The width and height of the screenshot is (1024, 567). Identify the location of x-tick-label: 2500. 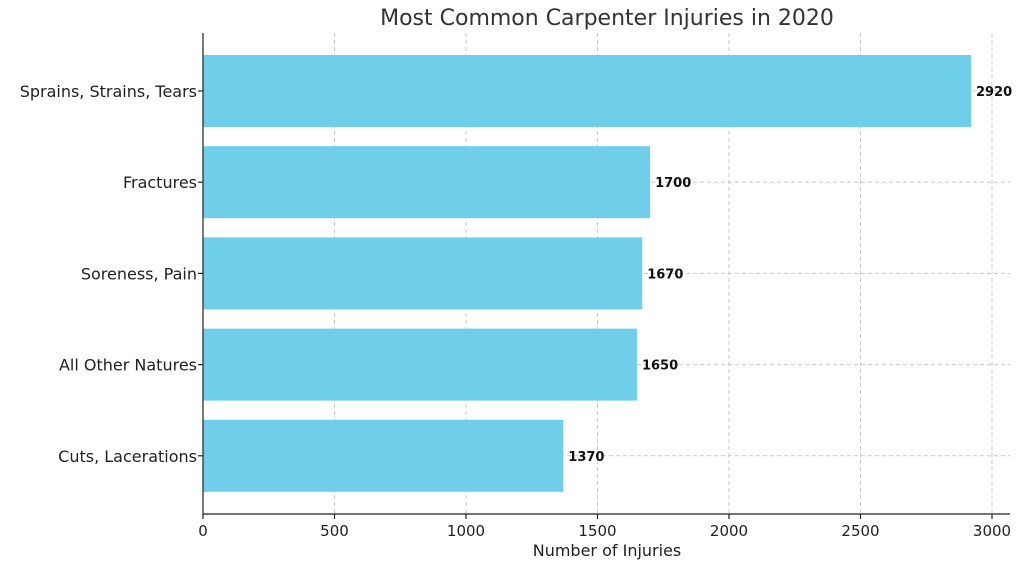
(860, 531).